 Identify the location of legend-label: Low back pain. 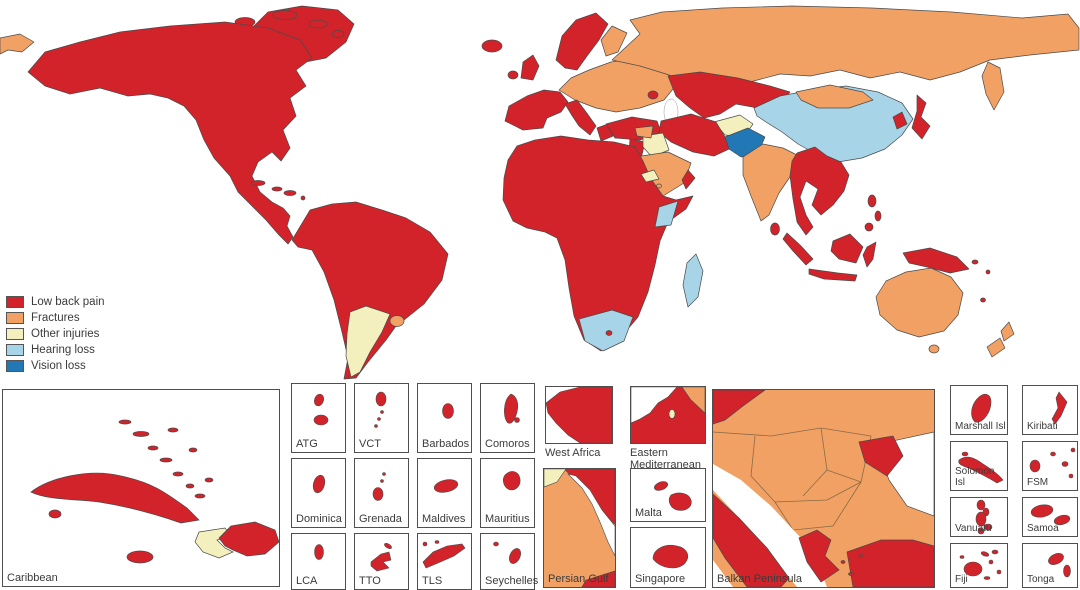
(68, 301).